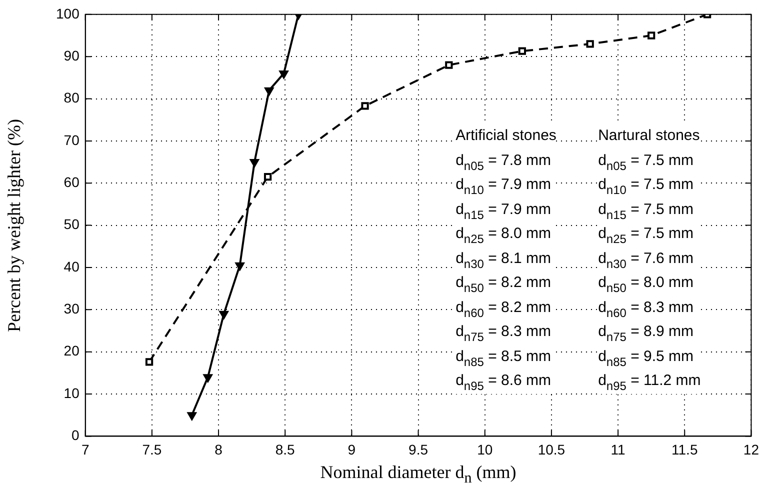  What do you see at coordinates (13, 225) in the screenshot?
I see `y-axis-title: Percent by weight lighter (%)` at bounding box center [13, 225].